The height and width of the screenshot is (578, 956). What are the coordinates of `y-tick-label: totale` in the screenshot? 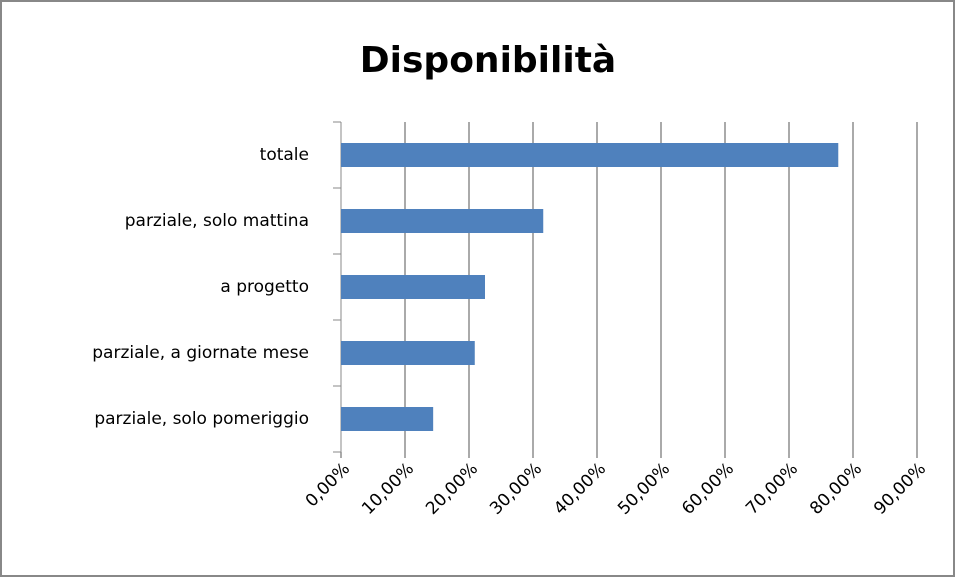 It's located at (284, 155).